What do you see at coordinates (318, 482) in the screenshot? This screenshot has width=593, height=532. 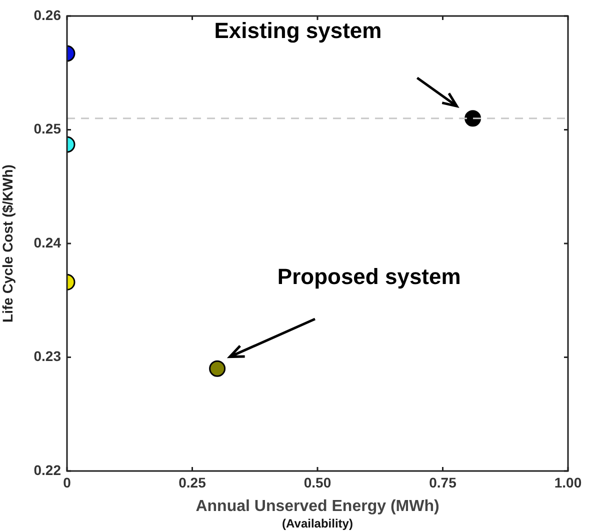 I see `x-tick-label: 0.50` at bounding box center [318, 482].